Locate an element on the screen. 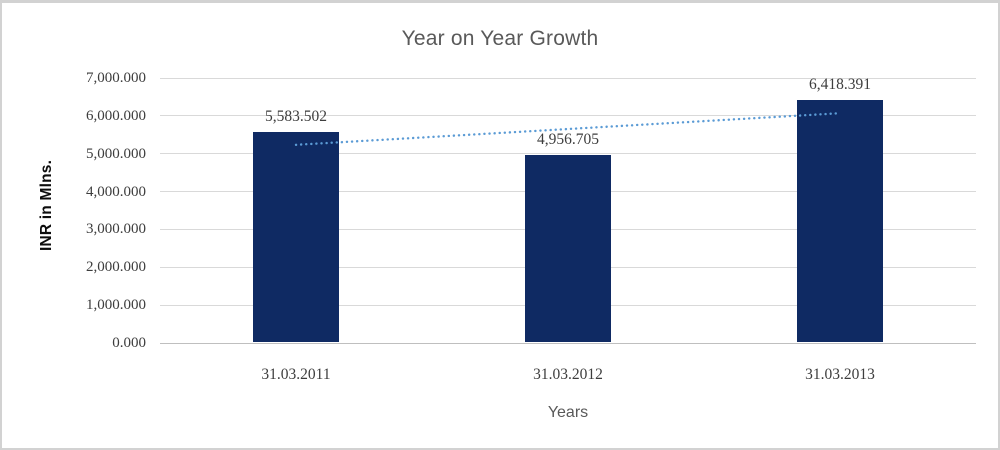 Image resolution: width=1000 pixels, height=450 pixels. x-axis-title: Years is located at coordinates (568, 412).